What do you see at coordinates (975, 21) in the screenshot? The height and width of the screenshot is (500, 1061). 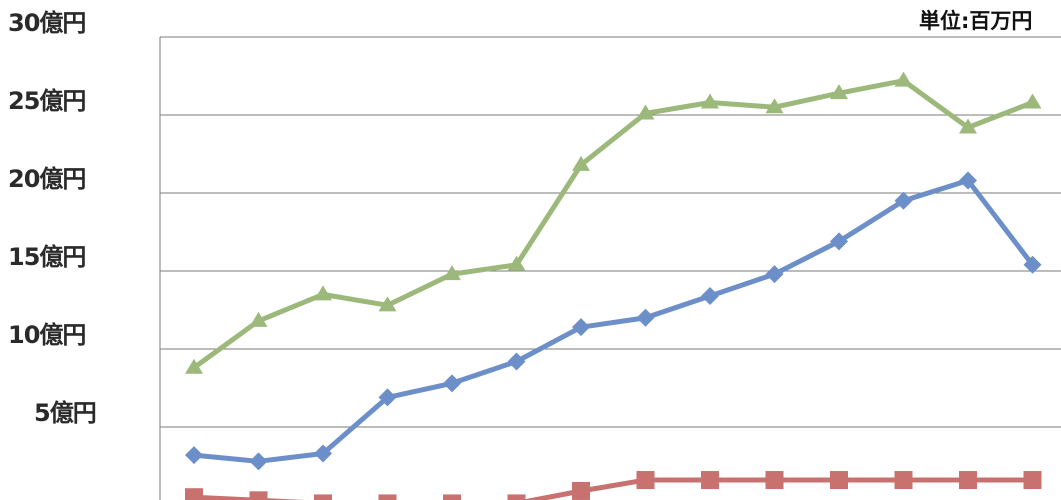 I see `unit-label: 単位:百万円` at bounding box center [975, 21].